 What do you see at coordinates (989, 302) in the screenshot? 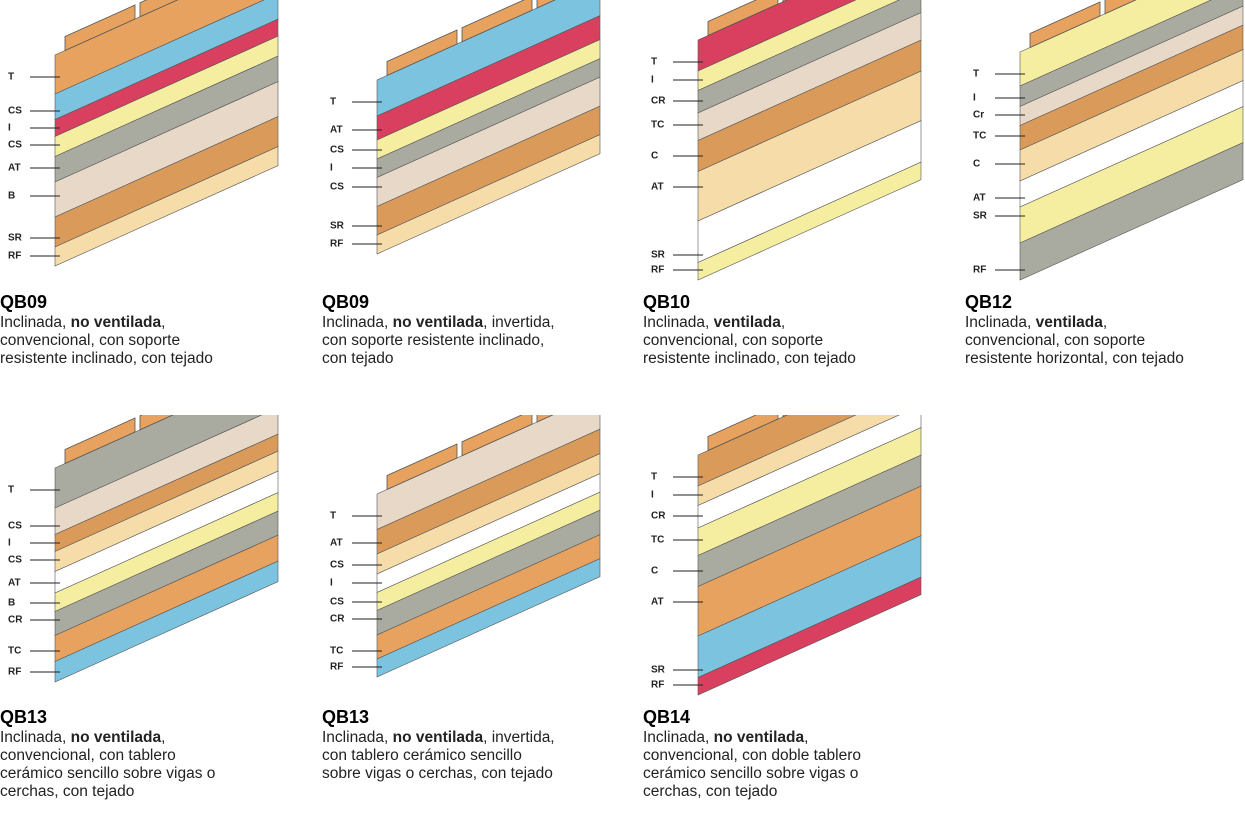
I see `panel-code: QB12` at bounding box center [989, 302].